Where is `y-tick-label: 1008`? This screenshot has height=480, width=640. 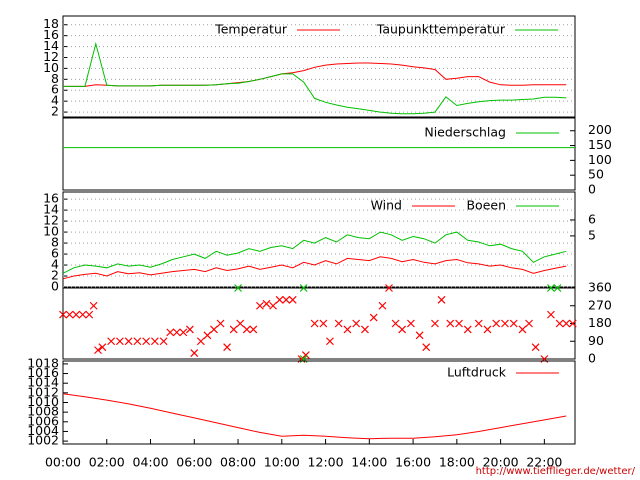 y-tick-label: 1008 is located at coordinates (43, 411).